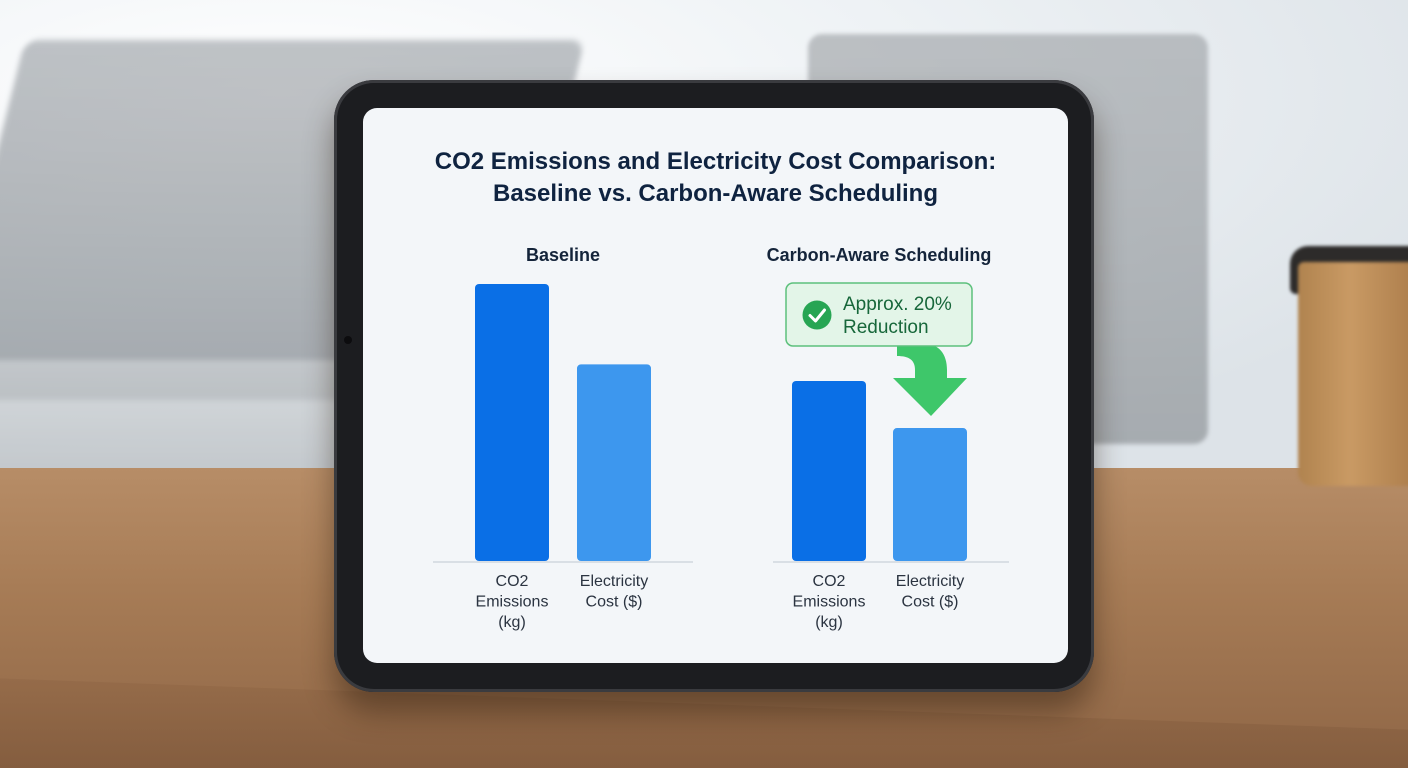 Image resolution: width=1408 pixels, height=768 pixels. I want to click on category-label-carbon-aware-scheduling-co2-emissions-kg: CO2 Emissions (kg), so click(829, 602).